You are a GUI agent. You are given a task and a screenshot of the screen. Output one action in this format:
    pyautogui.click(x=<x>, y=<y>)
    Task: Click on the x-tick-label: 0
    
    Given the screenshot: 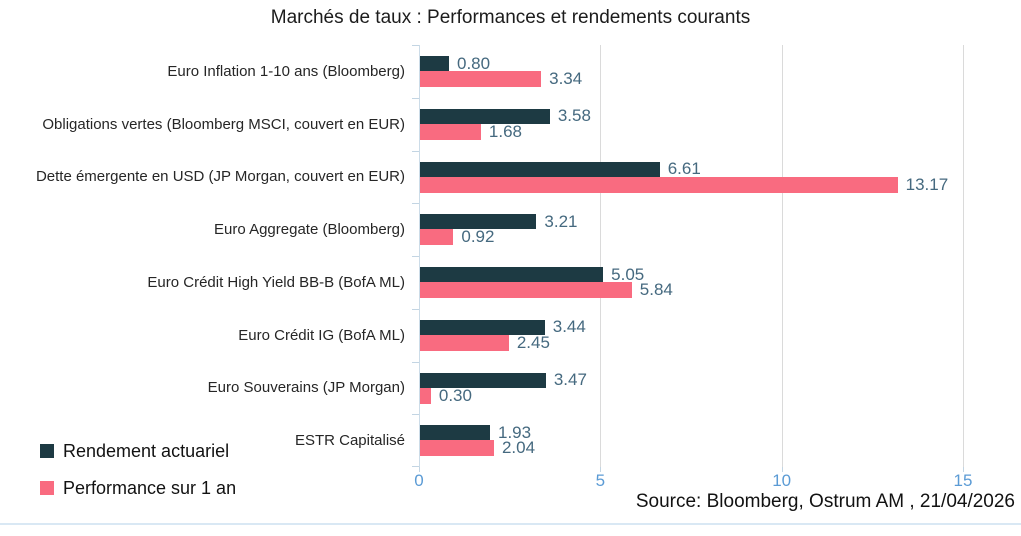 What is the action you would take?
    pyautogui.click(x=419, y=480)
    